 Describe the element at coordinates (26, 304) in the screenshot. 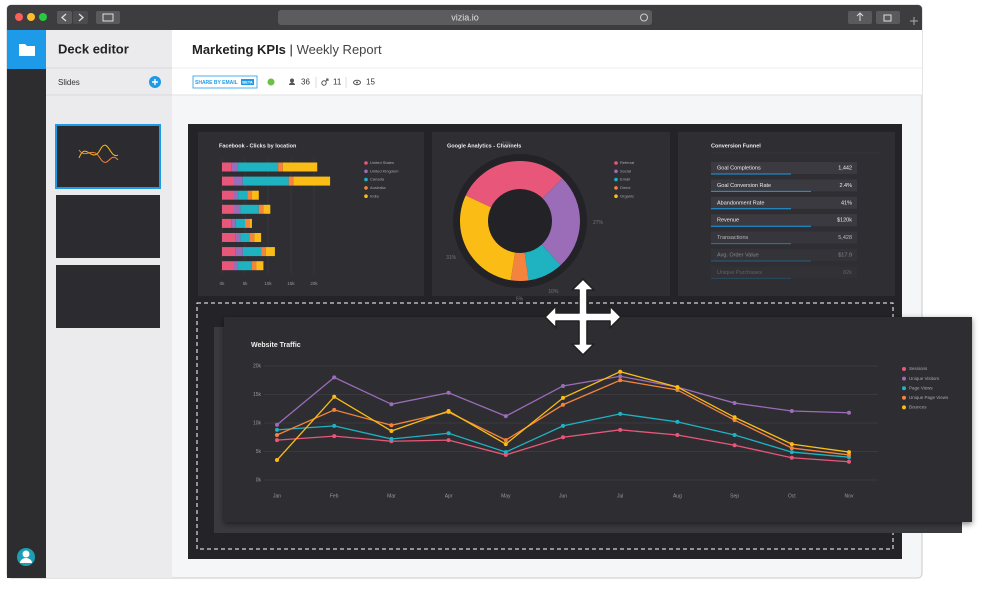

I see `app-nav` at that location.